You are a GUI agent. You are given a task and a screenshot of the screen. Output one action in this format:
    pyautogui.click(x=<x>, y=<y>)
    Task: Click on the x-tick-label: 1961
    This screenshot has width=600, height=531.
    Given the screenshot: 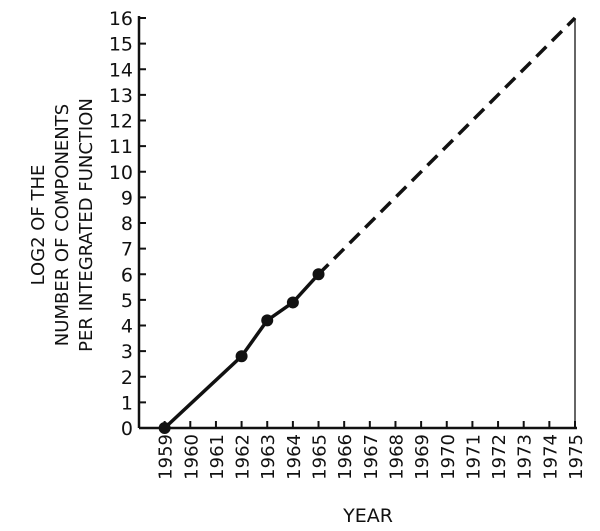 What is the action you would take?
    pyautogui.click(x=217, y=457)
    